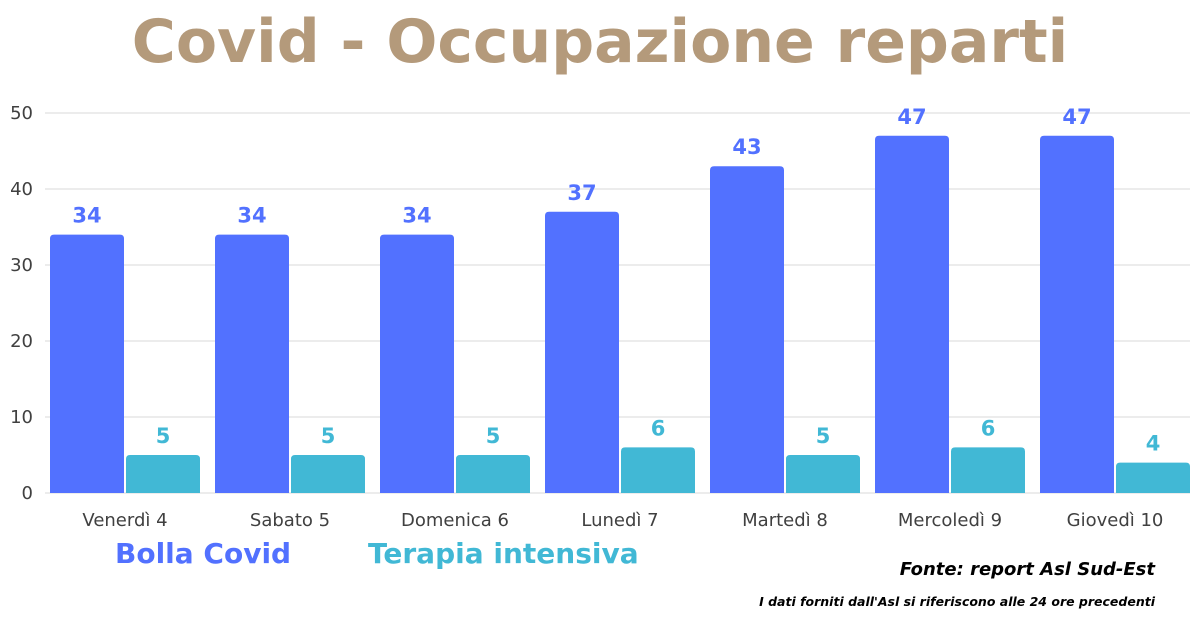 The image size is (1200, 630). Describe the element at coordinates (21, 189) in the screenshot. I see `y-tick-label: 40` at that location.